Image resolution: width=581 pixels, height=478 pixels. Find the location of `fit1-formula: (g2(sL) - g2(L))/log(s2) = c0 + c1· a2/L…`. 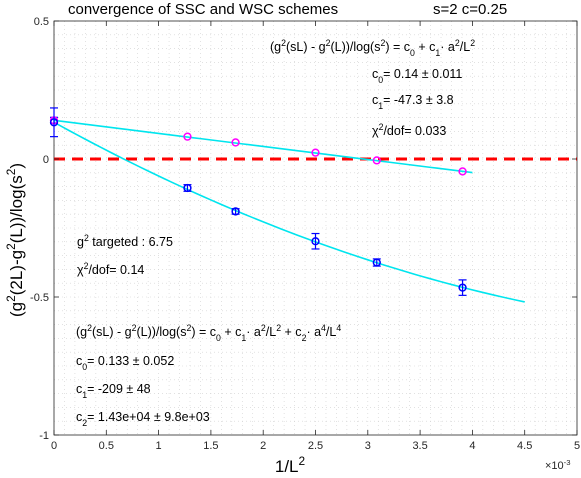

fit1-formula: (g2(sL) - g2(L))/log(s2) = c0 + c1· a2/L… is located at coordinates (372, 48).